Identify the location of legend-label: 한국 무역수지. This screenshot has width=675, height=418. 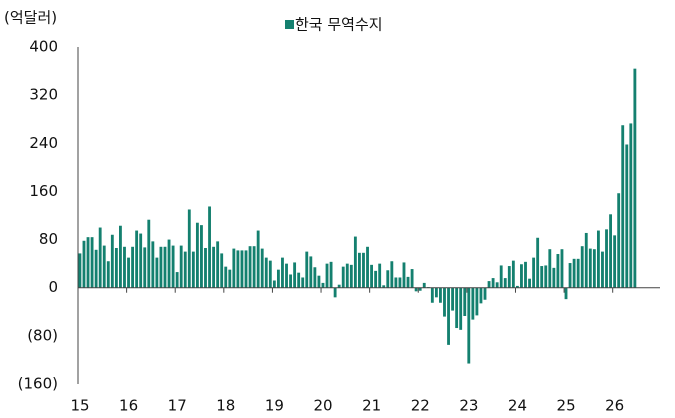
(339, 25).